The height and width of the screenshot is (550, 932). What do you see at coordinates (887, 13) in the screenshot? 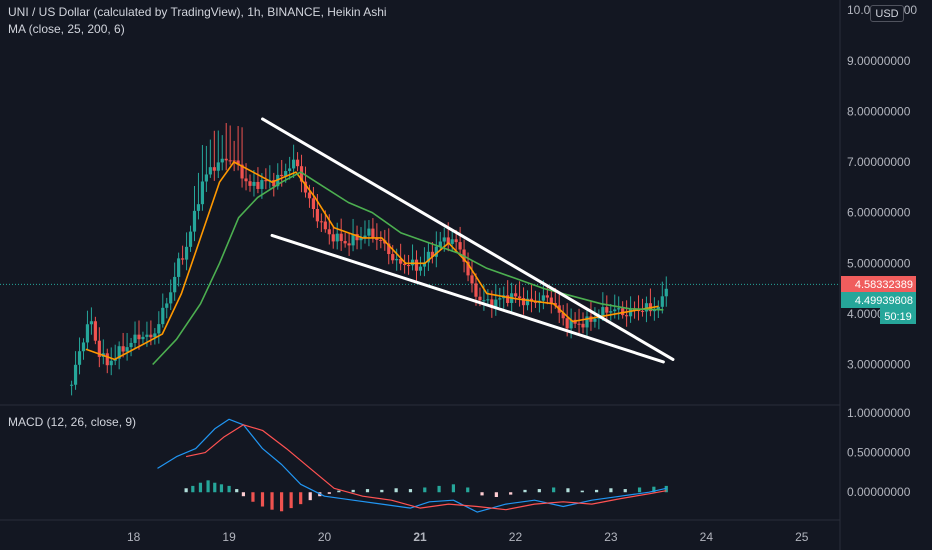
I see `currency-button: USD` at bounding box center [887, 13].